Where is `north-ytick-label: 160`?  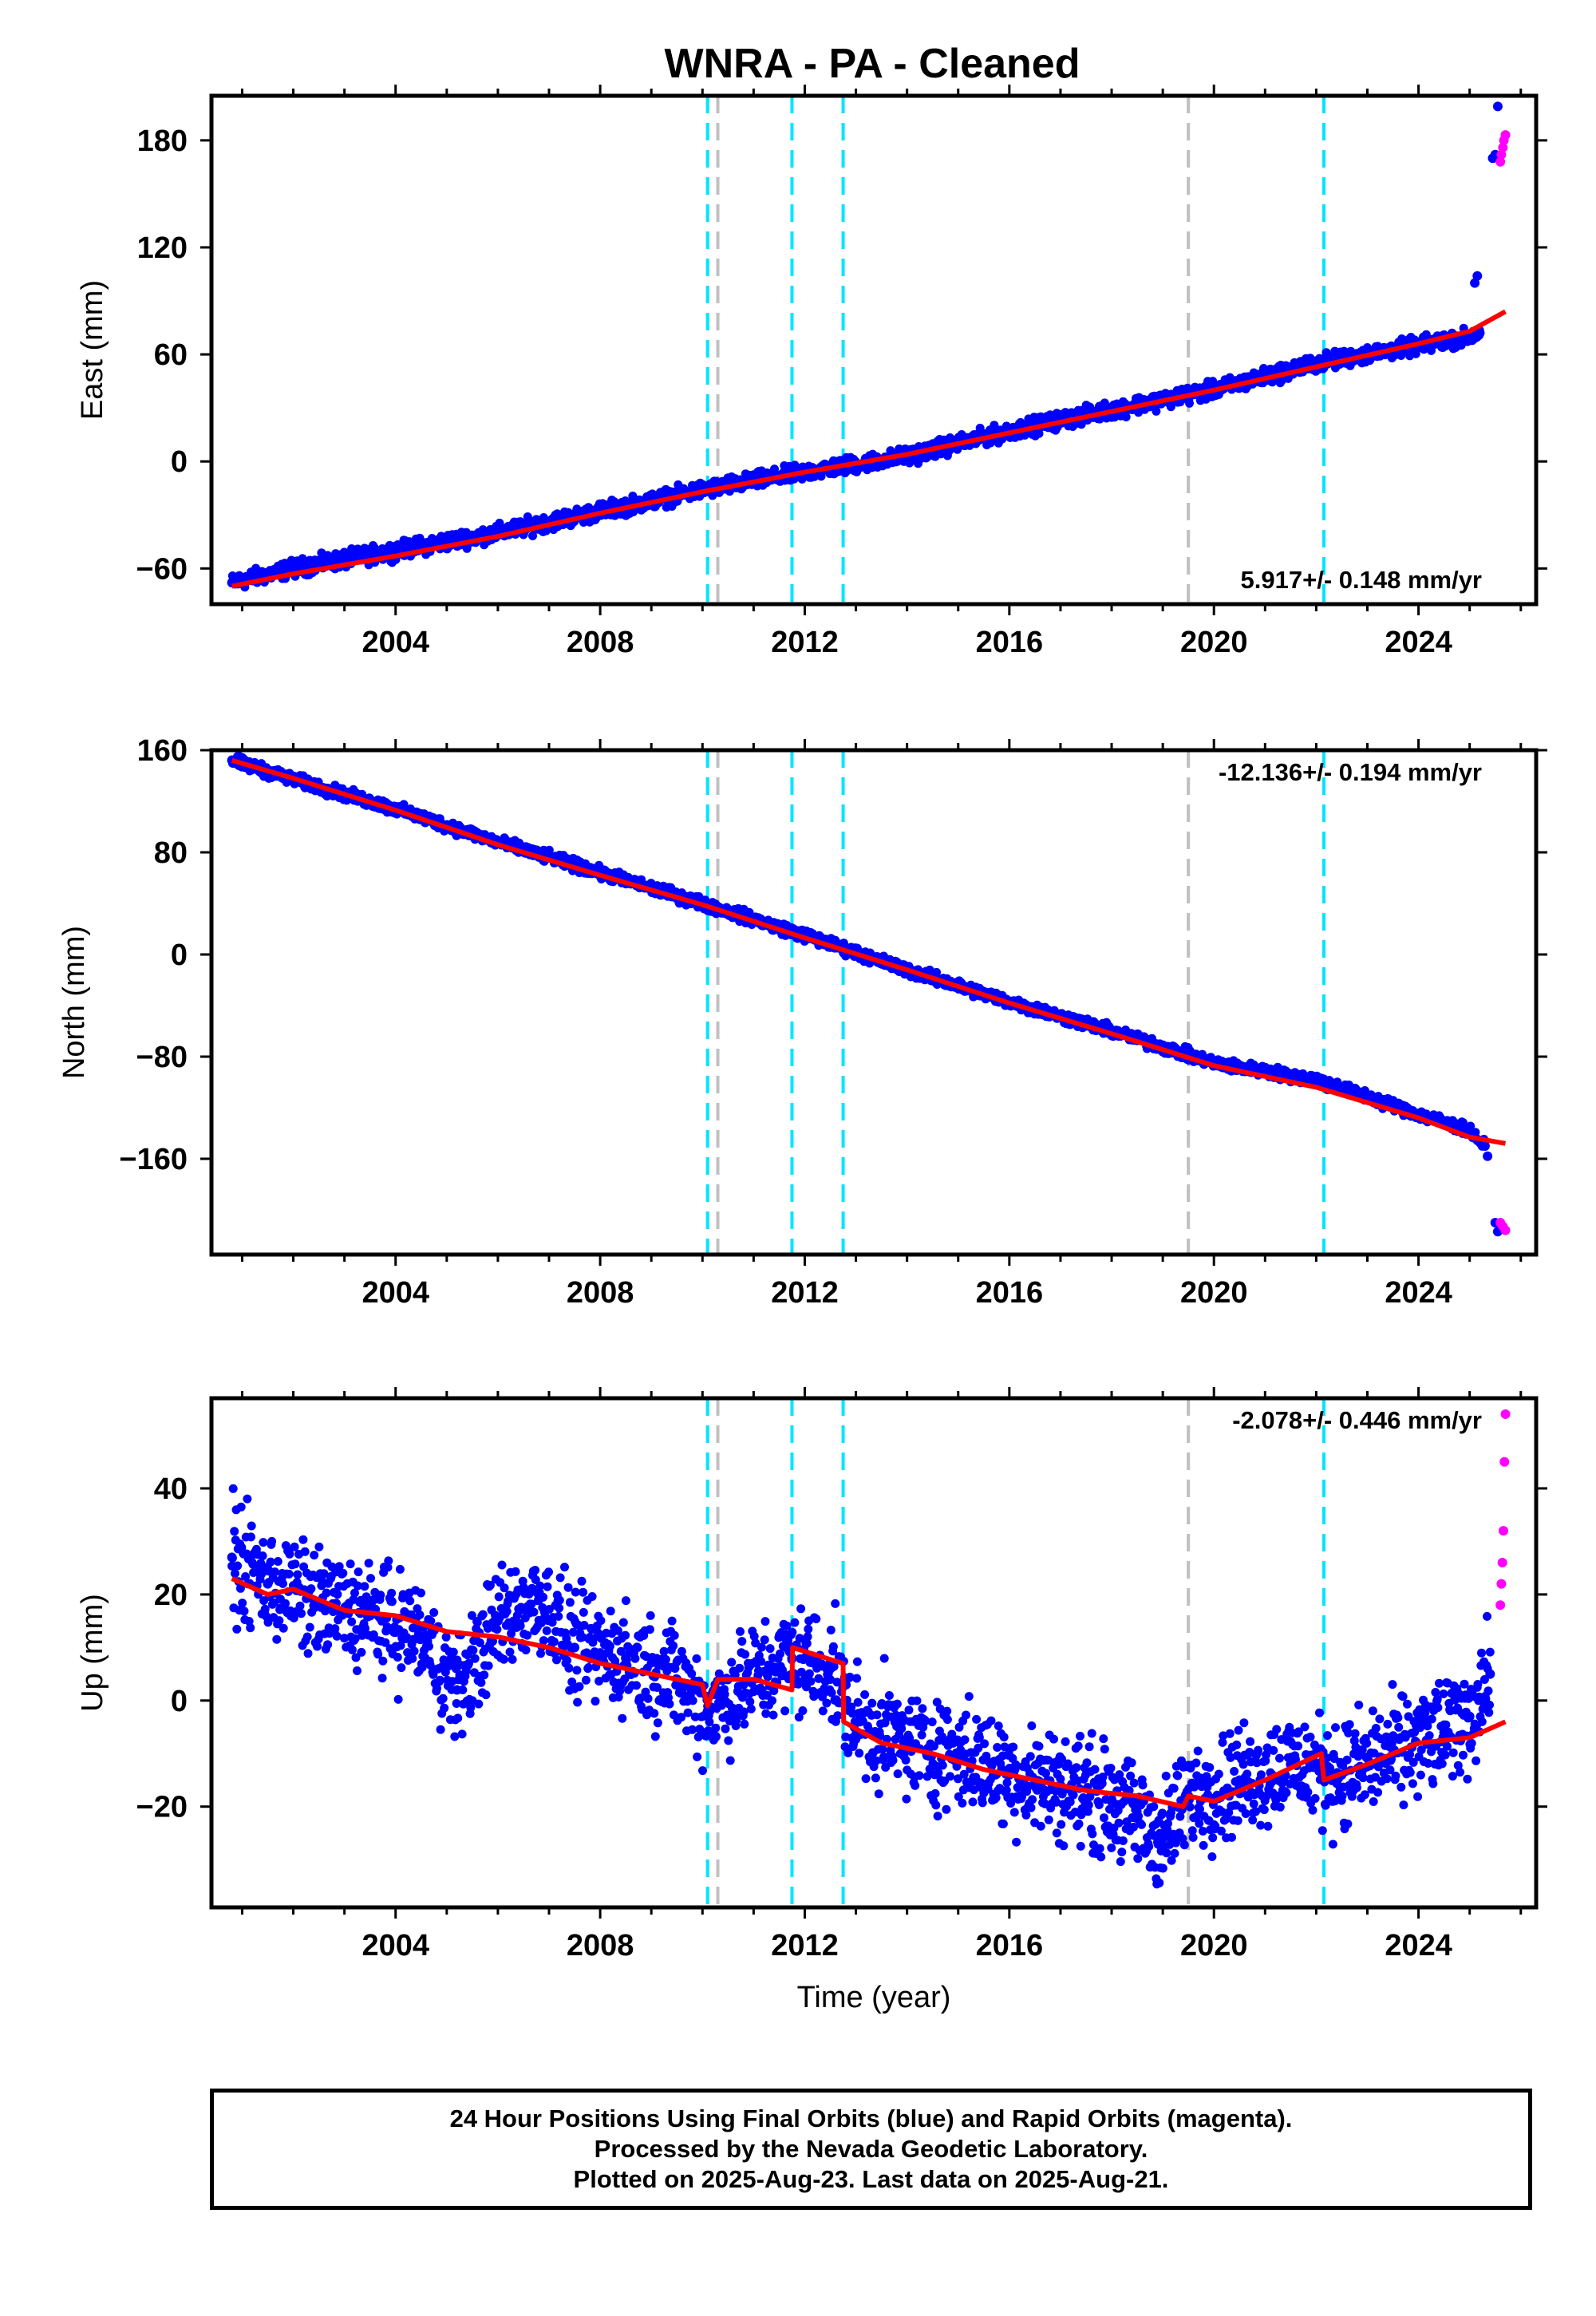 north-ytick-label: 160 is located at coordinates (162, 751).